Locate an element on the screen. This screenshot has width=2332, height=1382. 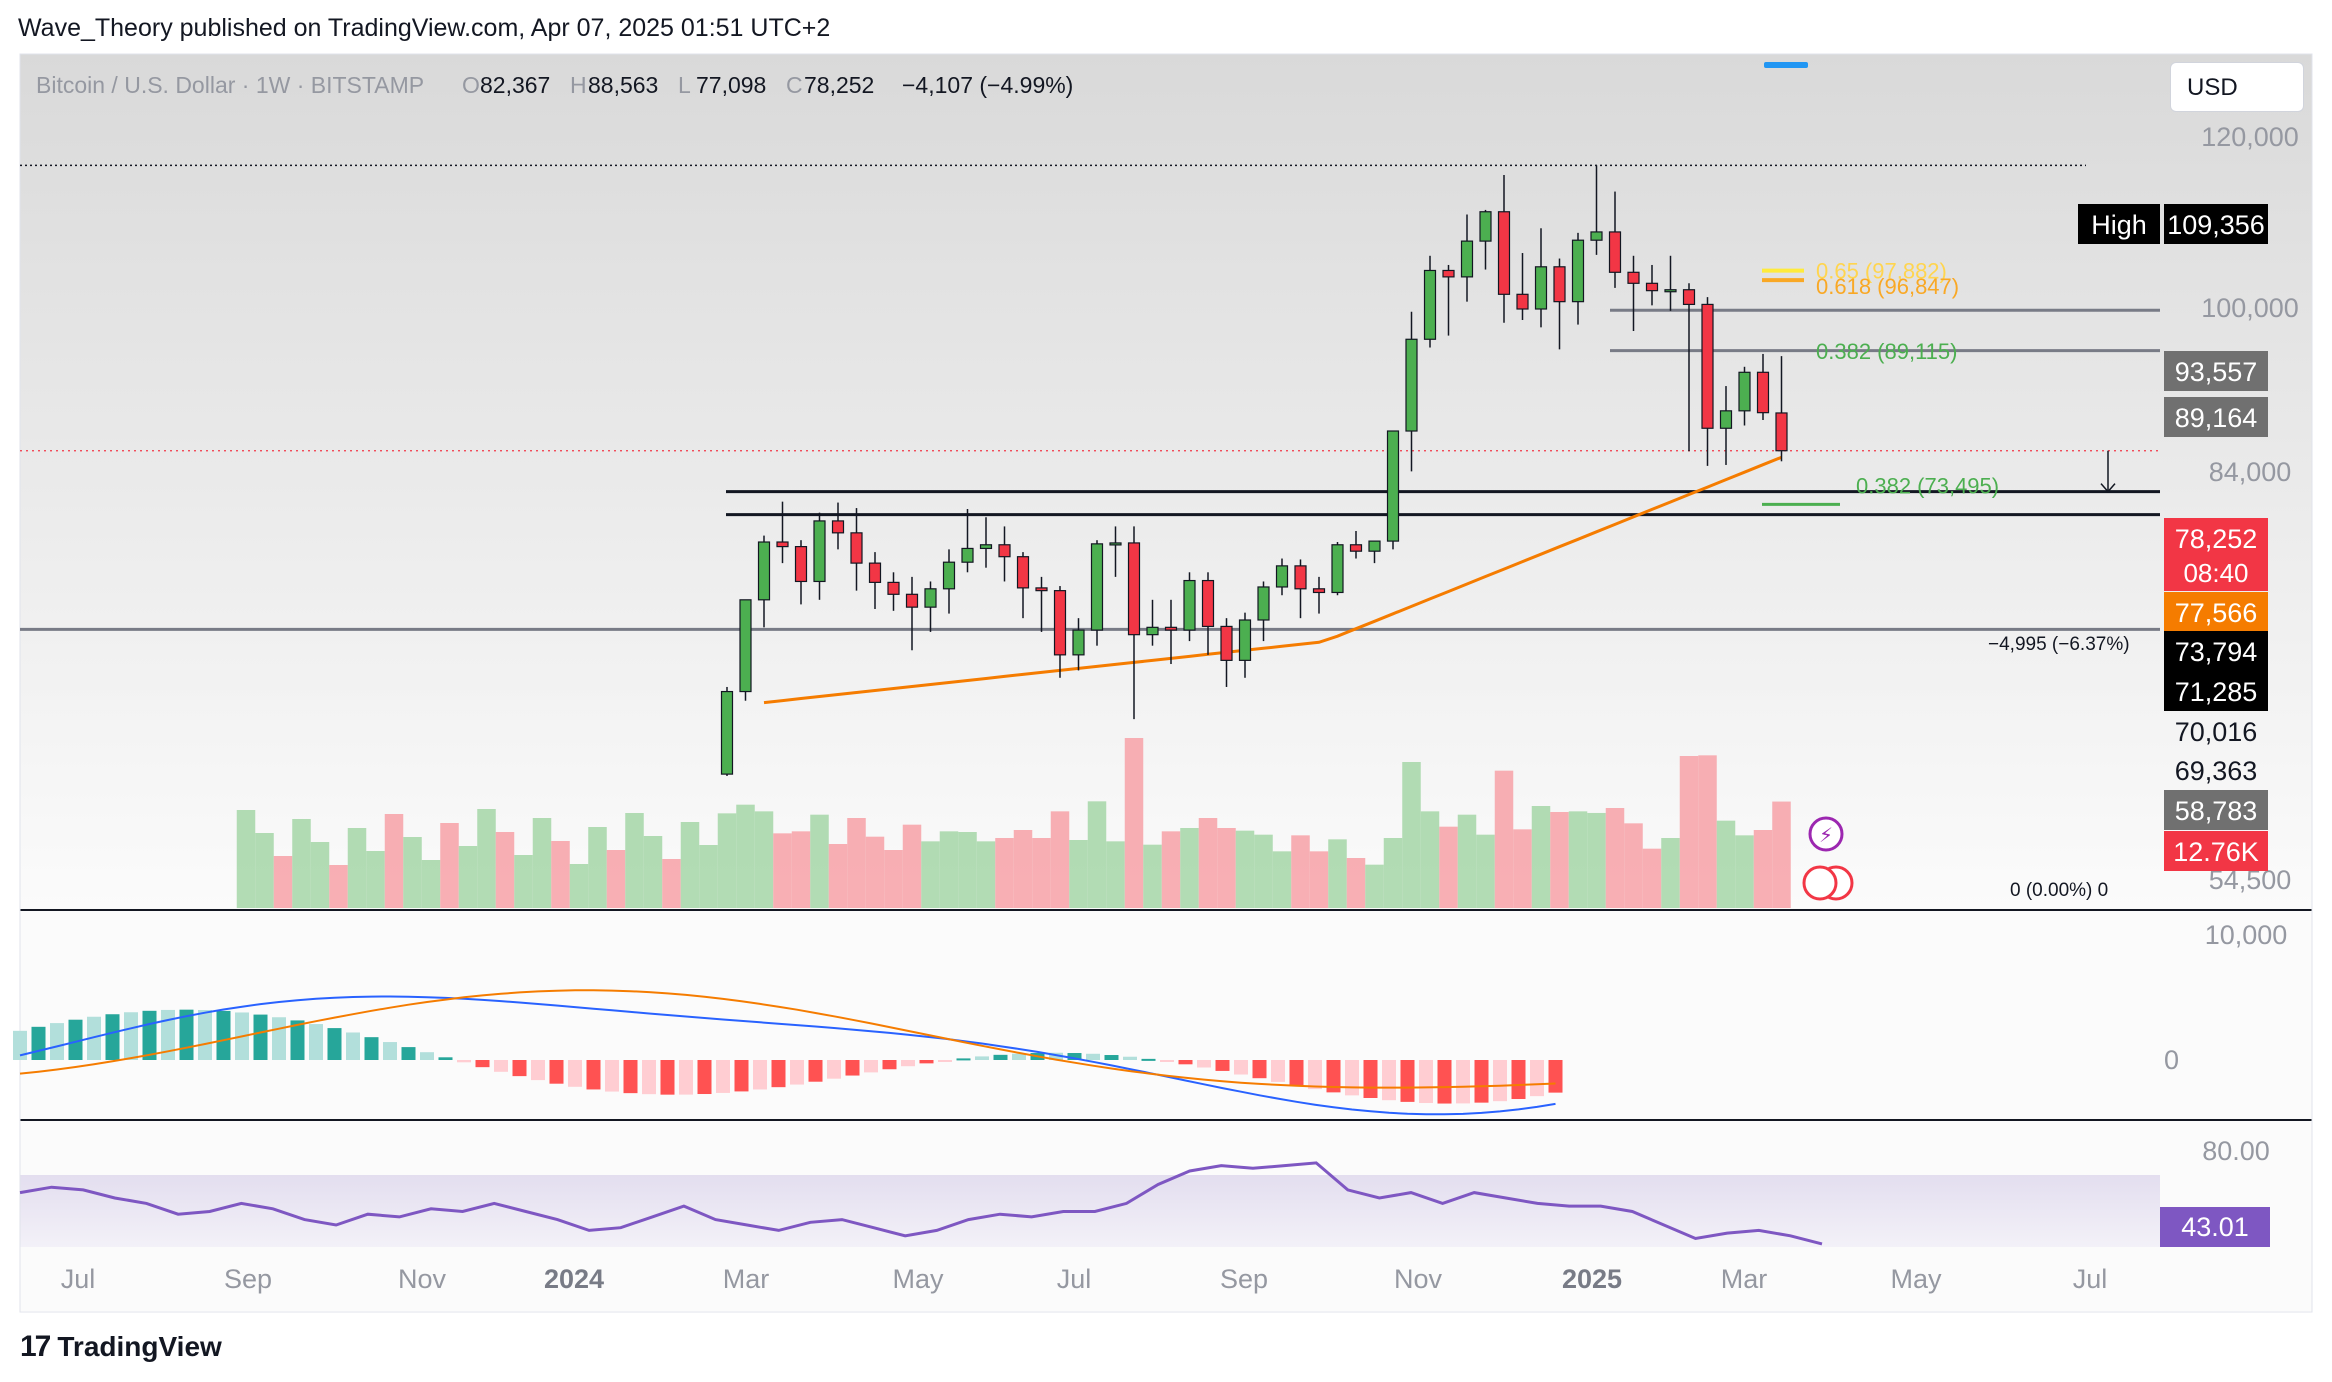
fib-label: 0.618 (96,847) is located at coordinates (1887, 286).